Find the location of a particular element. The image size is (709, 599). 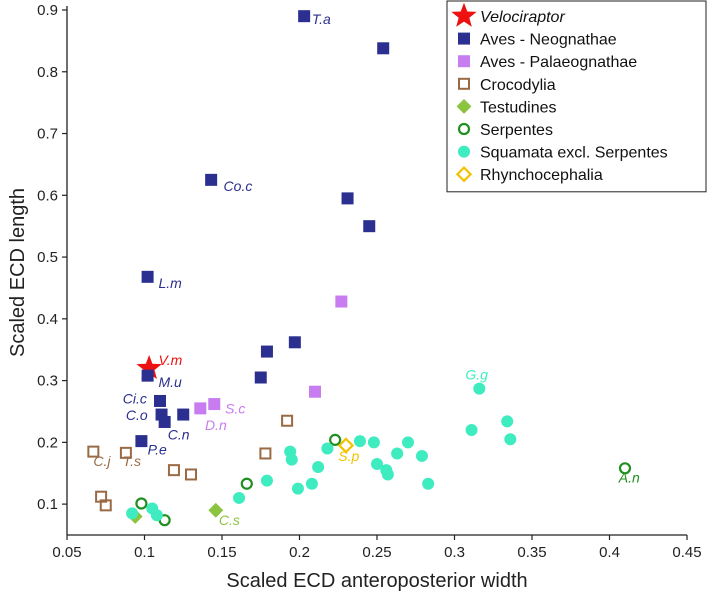

y-axis: 0.1 0.2 0.3 0.4 0.5 0.6 0.7 0.8 0.9 is located at coordinates (52, 257).